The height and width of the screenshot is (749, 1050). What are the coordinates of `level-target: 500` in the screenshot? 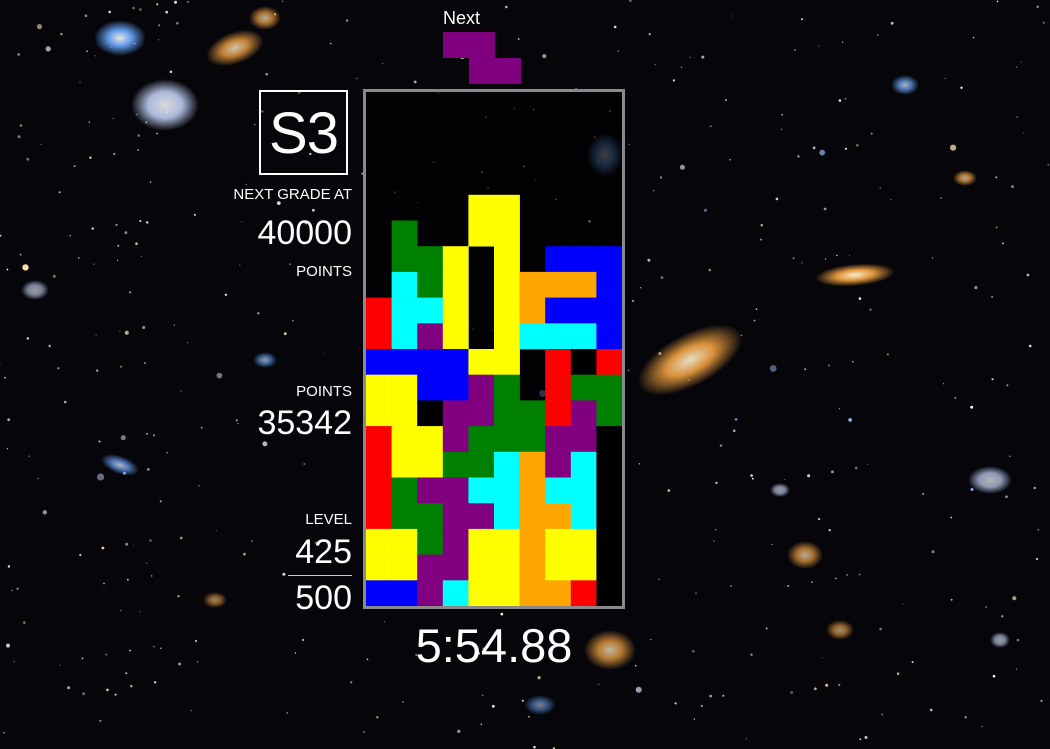 It's located at (323, 598).